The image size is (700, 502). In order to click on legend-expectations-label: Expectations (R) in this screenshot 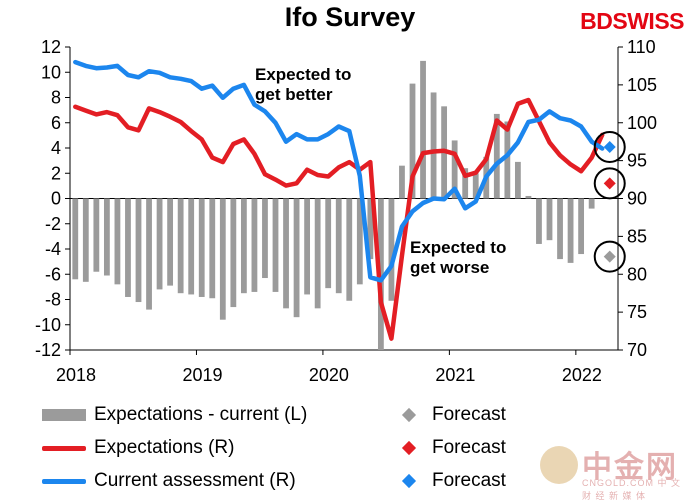, I will do `click(164, 447)`.